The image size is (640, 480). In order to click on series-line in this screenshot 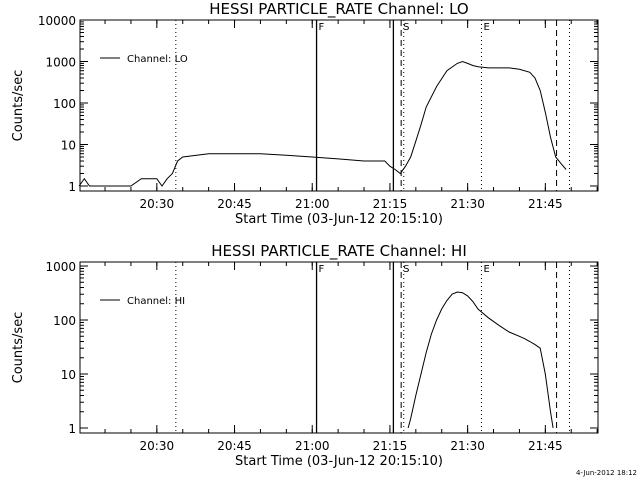, I will do `click(480, 360)`.